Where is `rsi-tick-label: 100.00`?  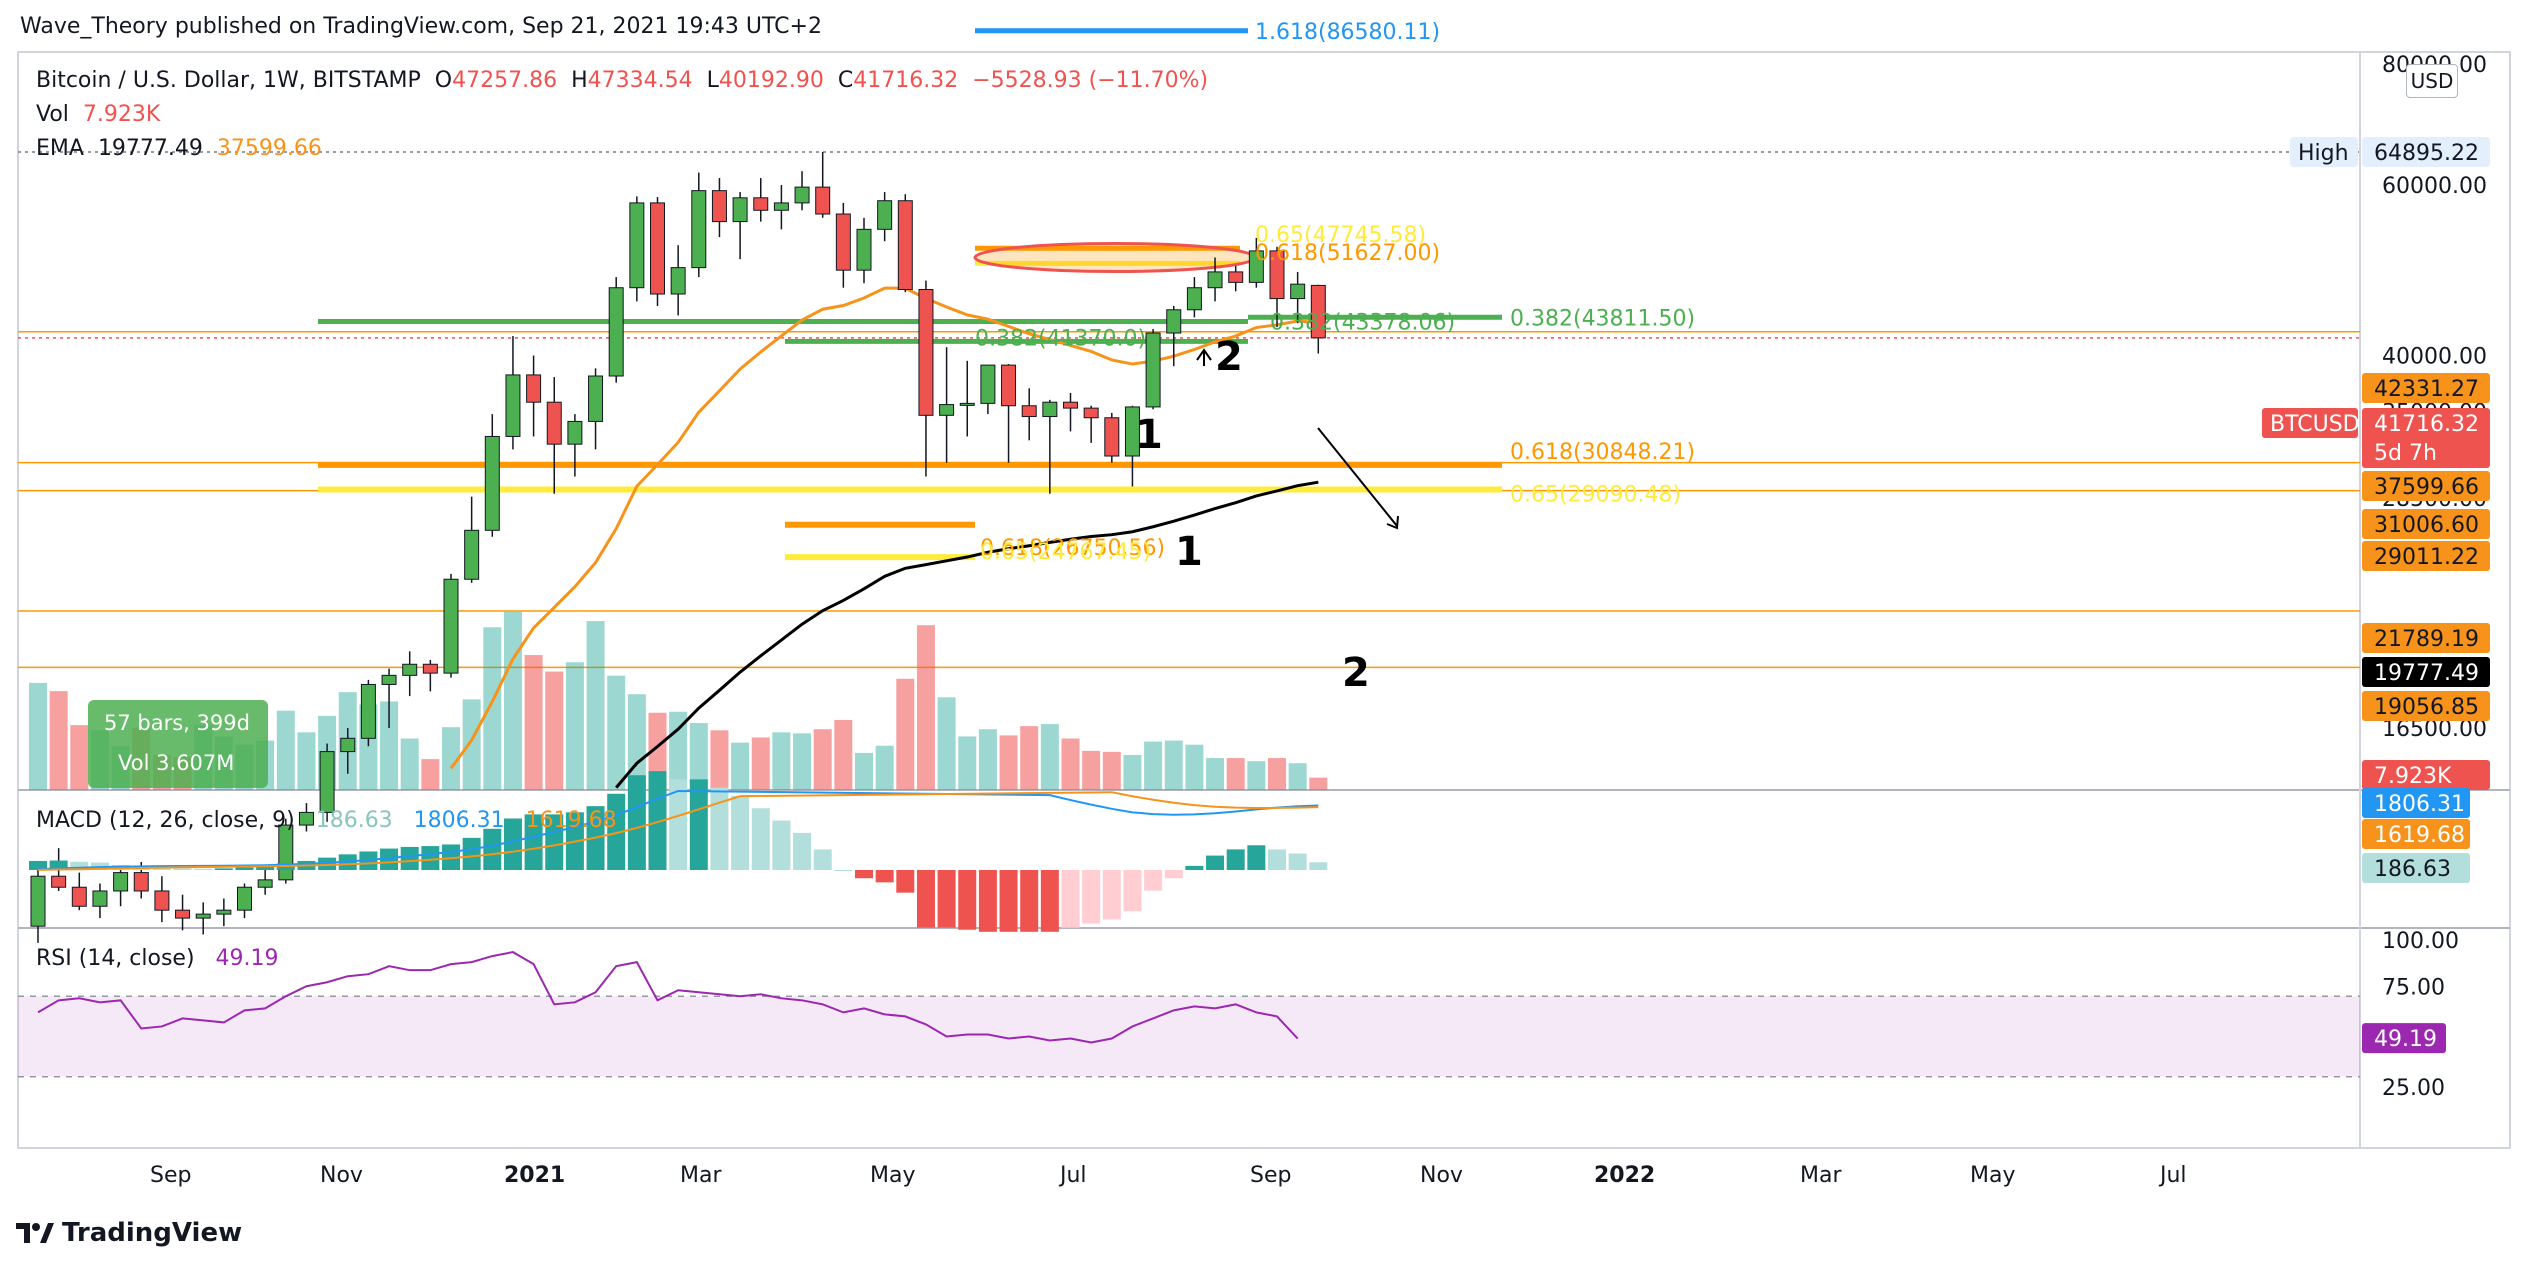
rsi-tick-label: 100.00 is located at coordinates (2420, 941).